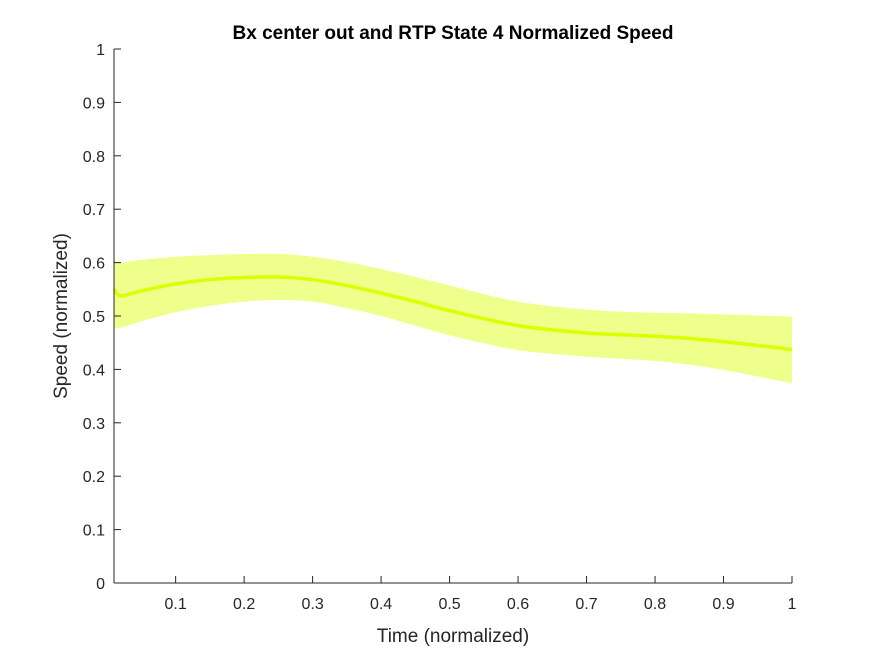 Image resolution: width=875 pixels, height=661 pixels. I want to click on y-tick-label: 0.1, so click(94, 531).